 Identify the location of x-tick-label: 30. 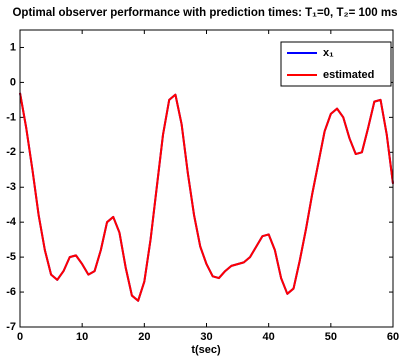
(206, 337).